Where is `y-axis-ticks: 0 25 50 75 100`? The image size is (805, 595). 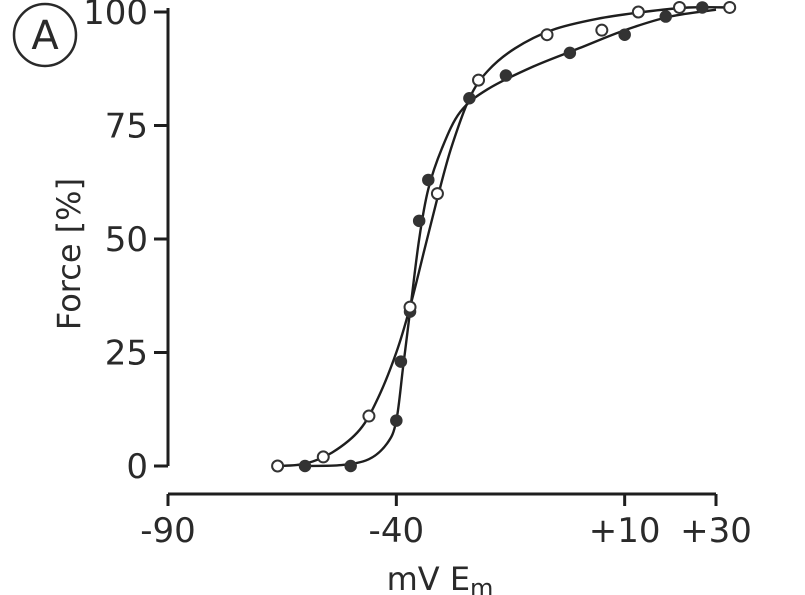 y-axis-ticks: 0 25 50 75 100 is located at coordinates (125, 243).